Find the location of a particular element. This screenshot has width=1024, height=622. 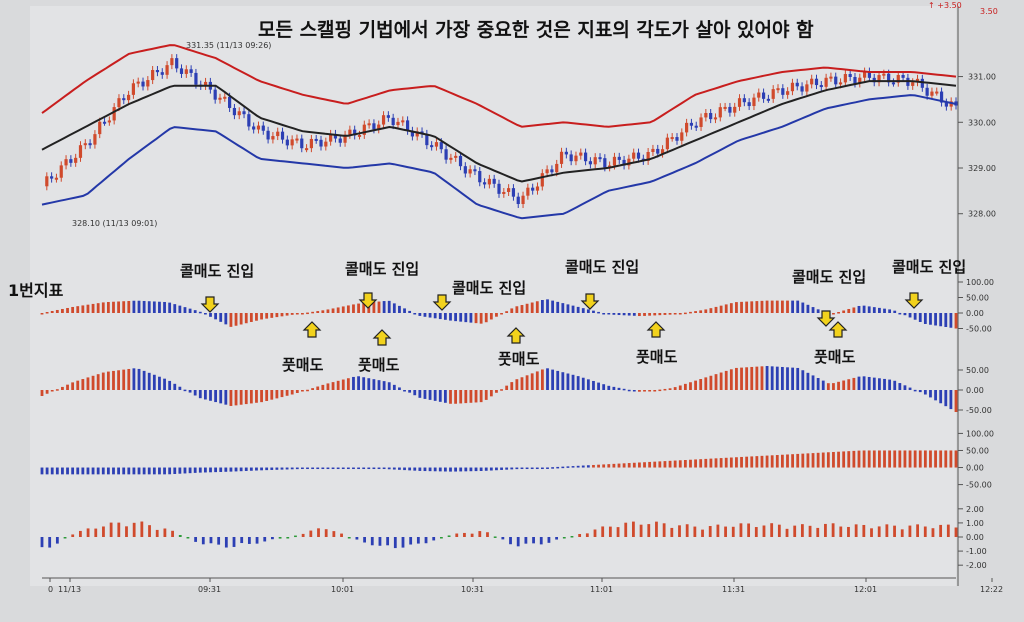

x-tick-label: 10:01 is located at coordinates (342, 589).